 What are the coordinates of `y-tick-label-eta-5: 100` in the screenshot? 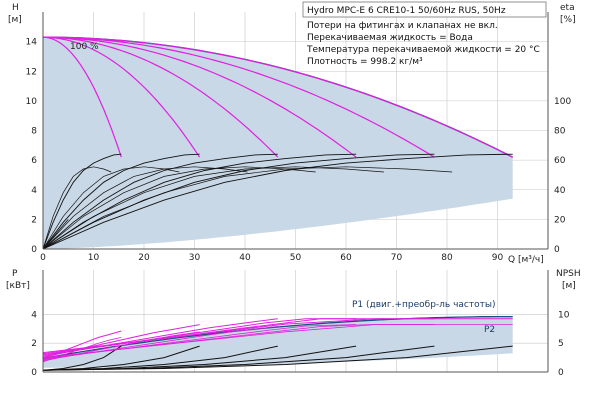 It's located at (562, 102).